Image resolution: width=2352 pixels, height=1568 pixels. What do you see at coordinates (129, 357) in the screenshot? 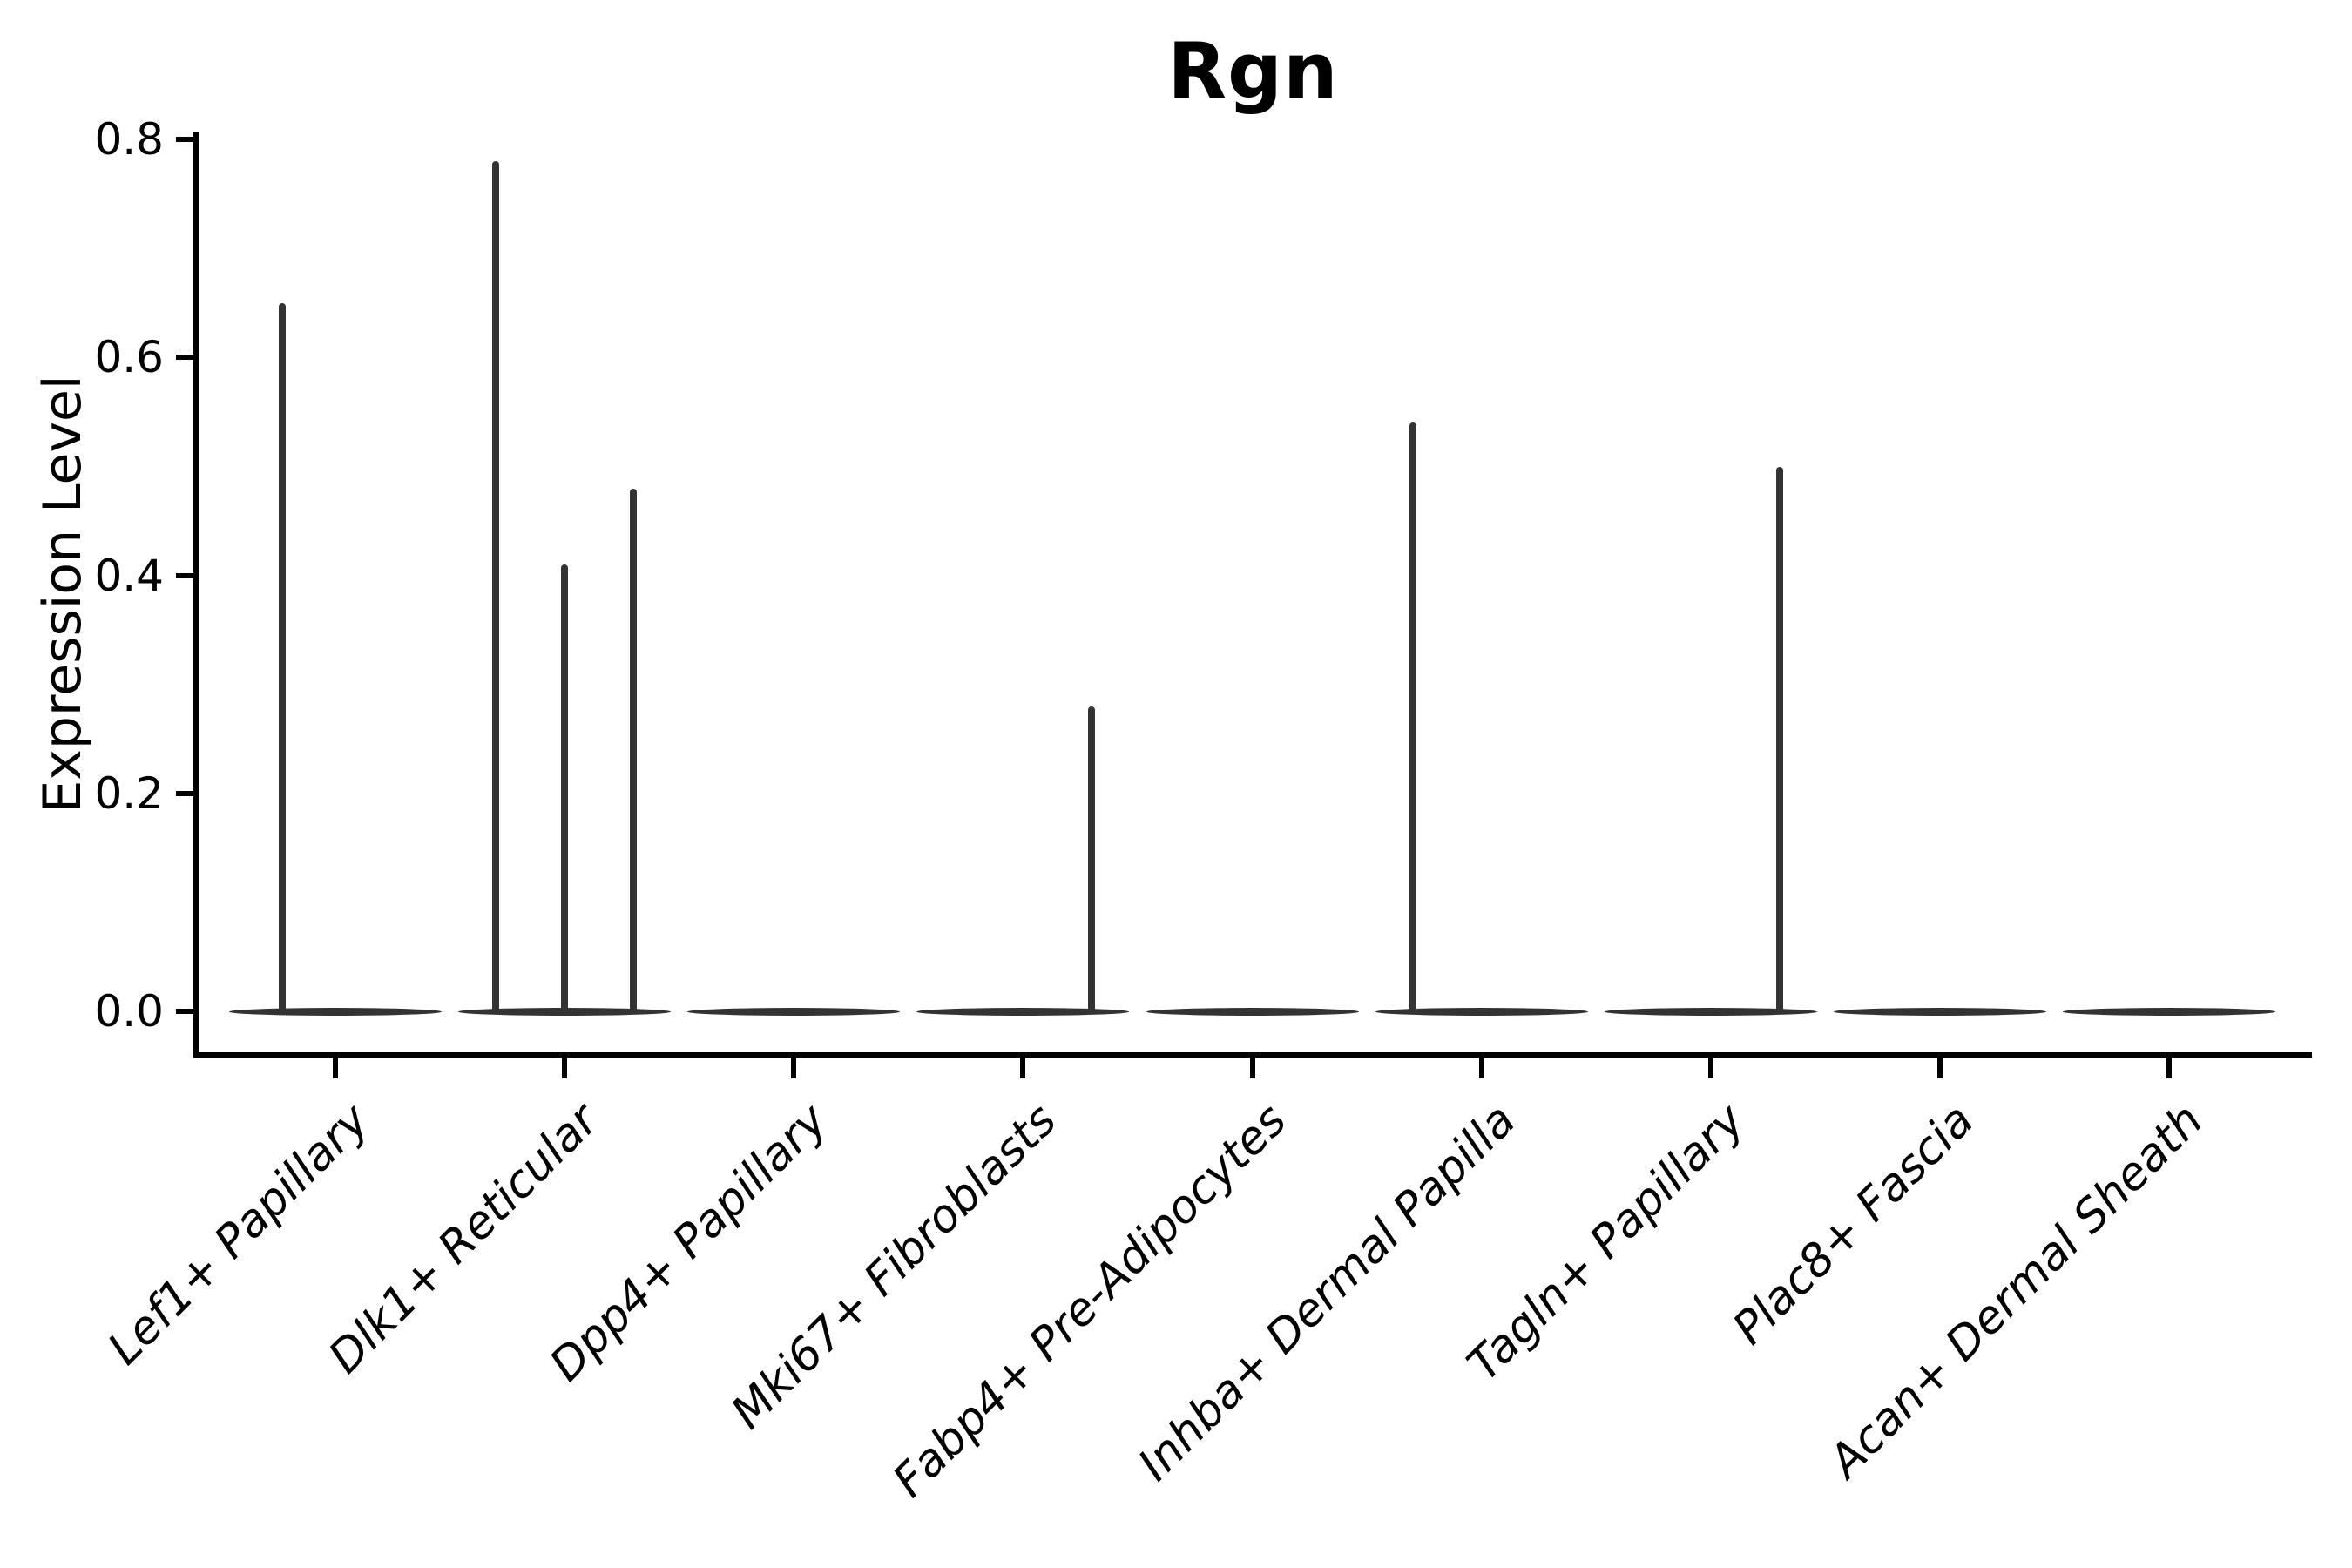
I see `y-tick-label: 0.6` at bounding box center [129, 357].